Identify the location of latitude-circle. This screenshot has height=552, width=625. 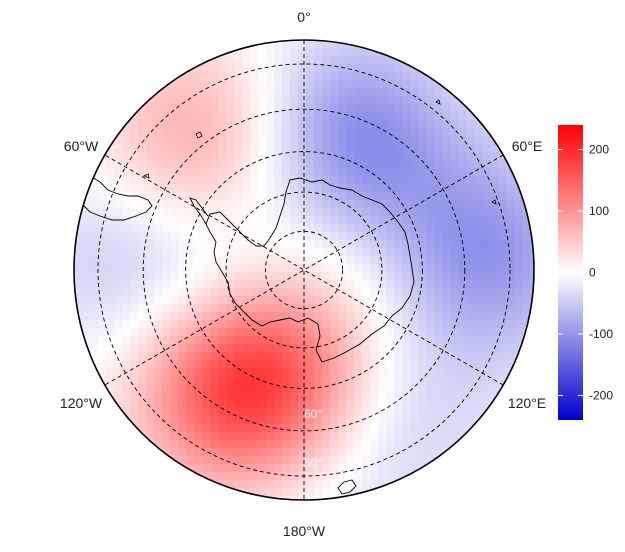
(304, 270).